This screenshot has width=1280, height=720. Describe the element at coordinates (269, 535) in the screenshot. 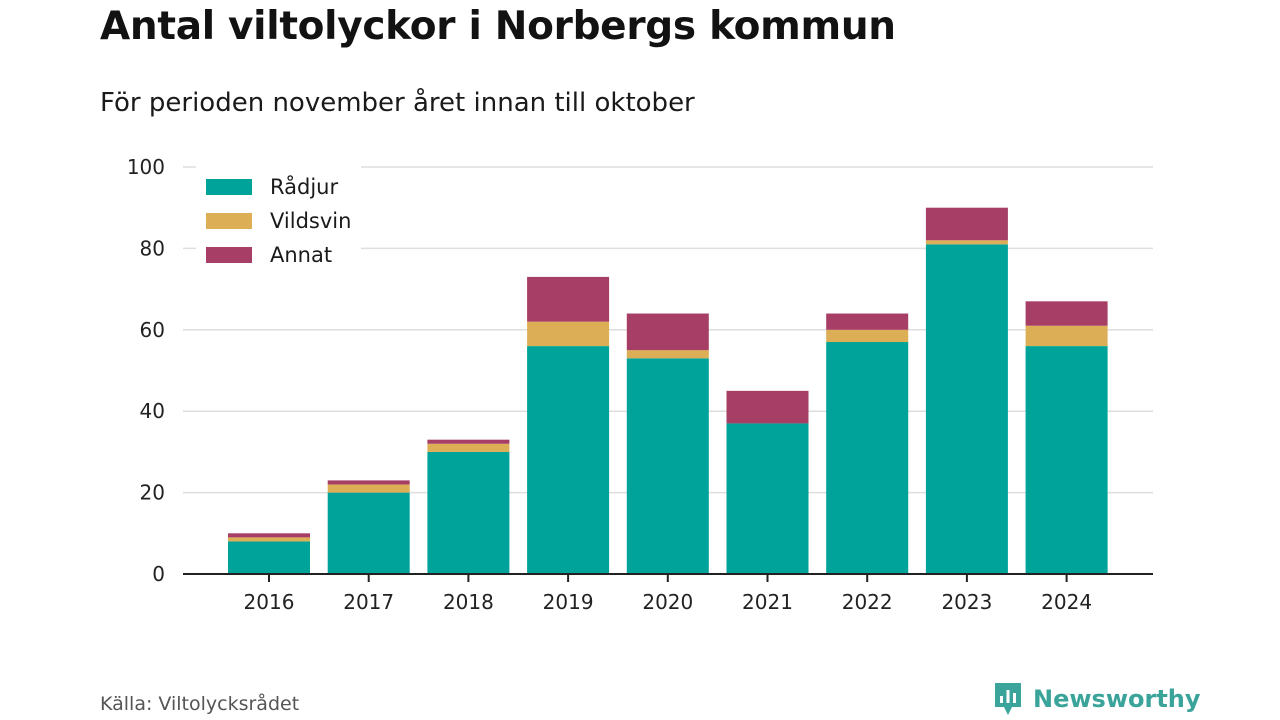

I see `bar-segment-2016-annat` at that location.